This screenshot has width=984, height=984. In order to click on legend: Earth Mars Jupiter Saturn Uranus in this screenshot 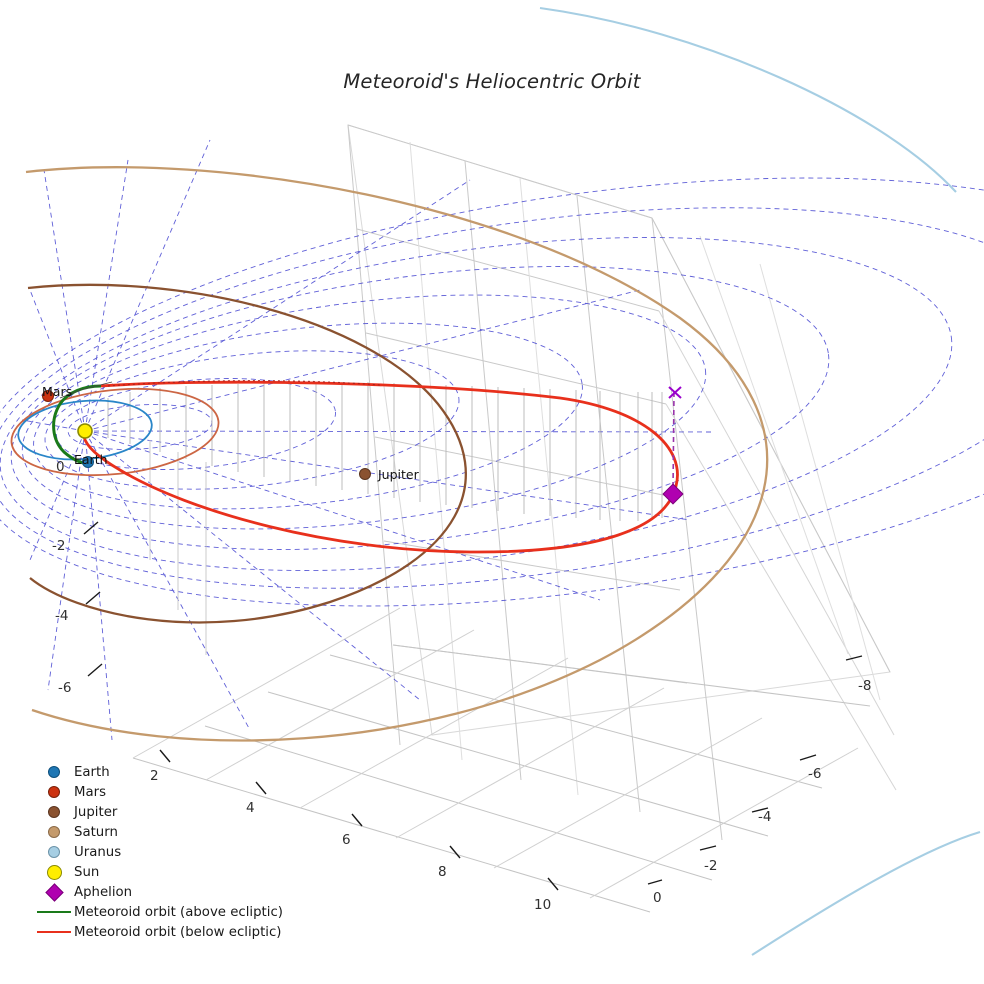, I will do `click(169, 852)`.